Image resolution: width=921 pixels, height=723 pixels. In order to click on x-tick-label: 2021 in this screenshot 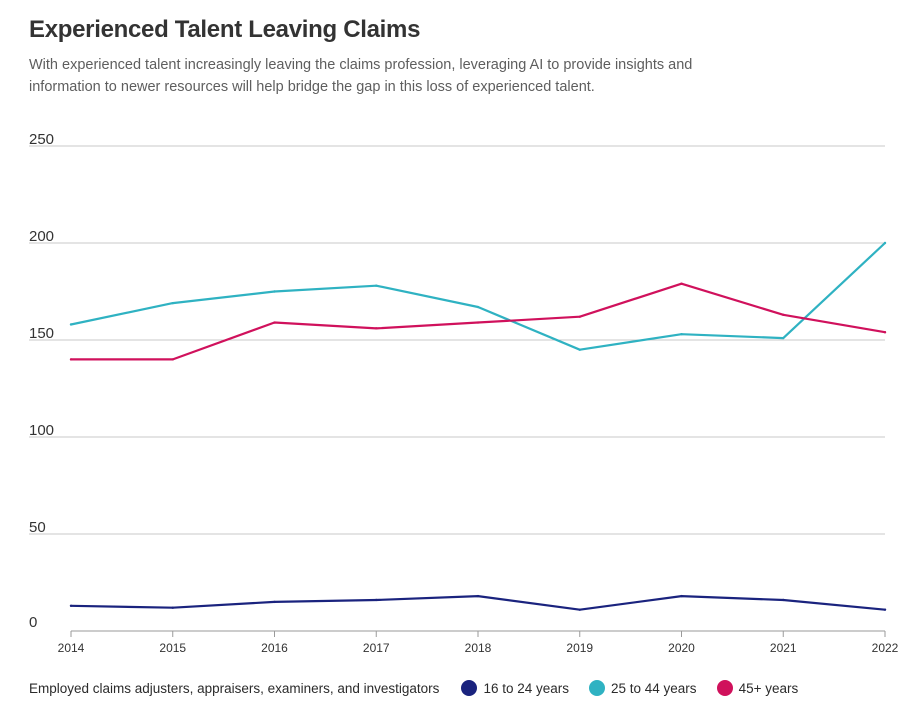, I will do `click(783, 648)`.